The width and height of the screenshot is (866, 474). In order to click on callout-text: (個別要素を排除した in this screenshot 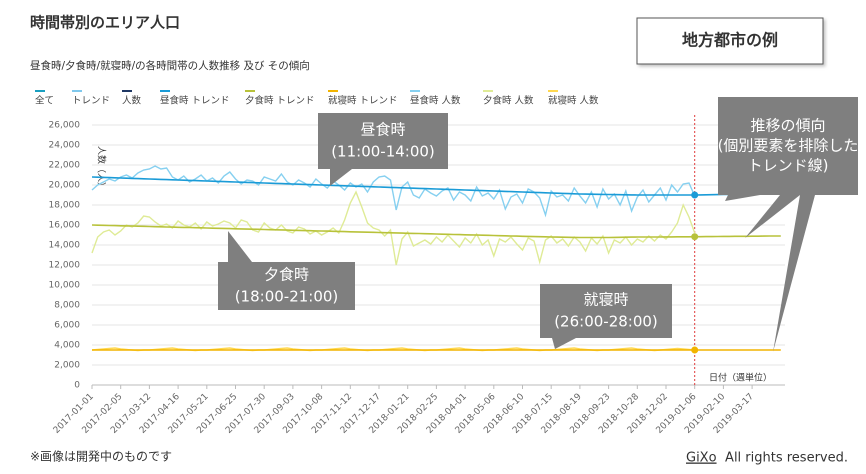, I will do `click(788, 146)`.